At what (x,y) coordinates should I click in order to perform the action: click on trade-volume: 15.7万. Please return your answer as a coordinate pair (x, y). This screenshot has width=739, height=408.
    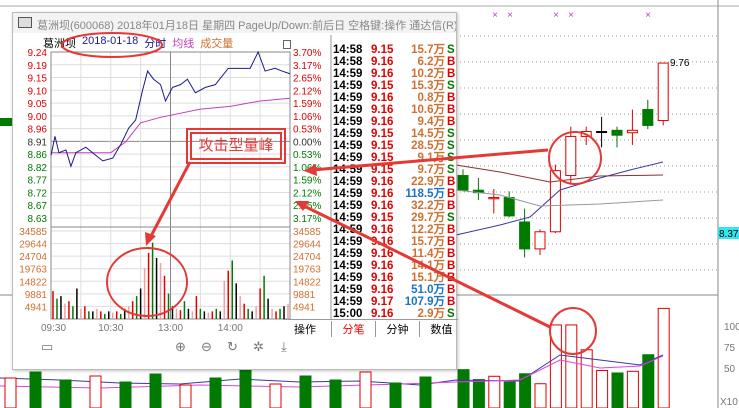
    Looking at the image, I should click on (428, 50).